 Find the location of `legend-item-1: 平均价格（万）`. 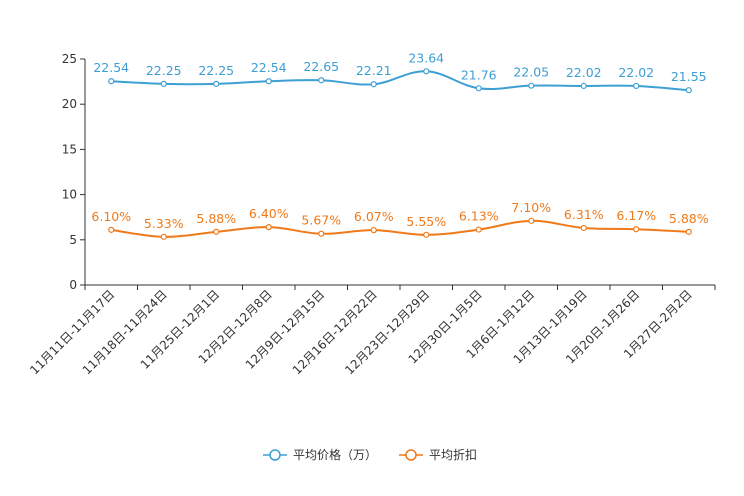

legend-item-1: 平均价格（万） is located at coordinates (320, 454).